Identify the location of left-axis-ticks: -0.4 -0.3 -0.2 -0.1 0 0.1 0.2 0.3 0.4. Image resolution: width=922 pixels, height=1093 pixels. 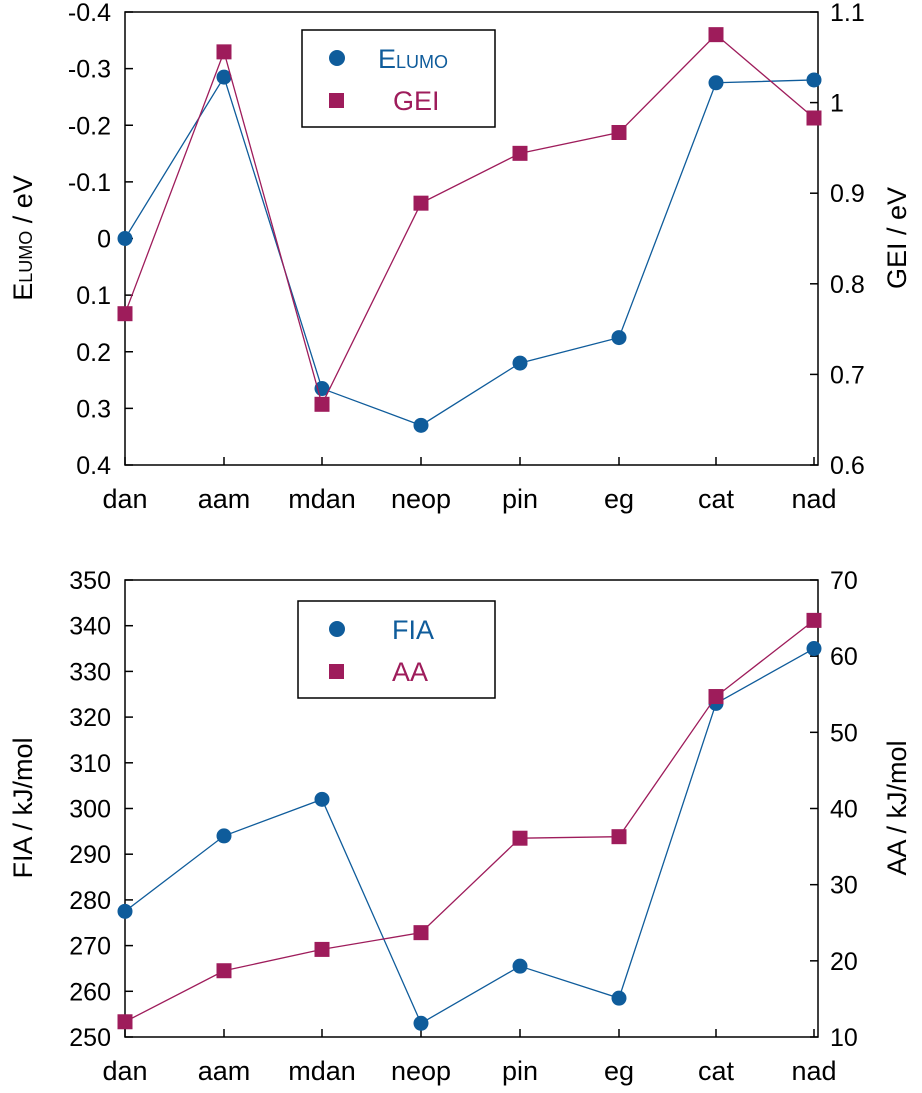
(100, 240).